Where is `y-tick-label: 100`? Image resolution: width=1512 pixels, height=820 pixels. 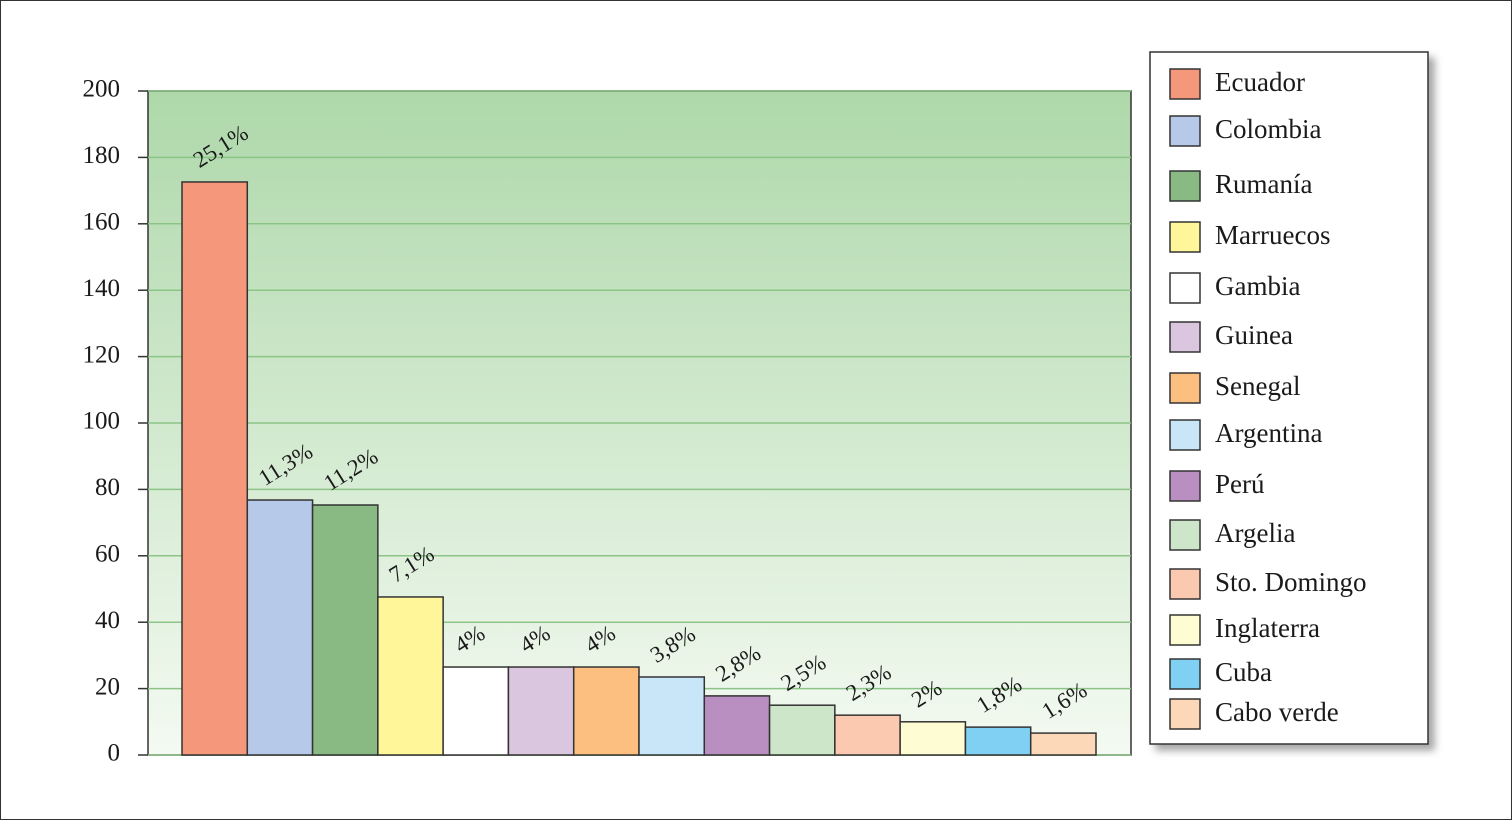 y-tick-label: 100 is located at coordinates (102, 421).